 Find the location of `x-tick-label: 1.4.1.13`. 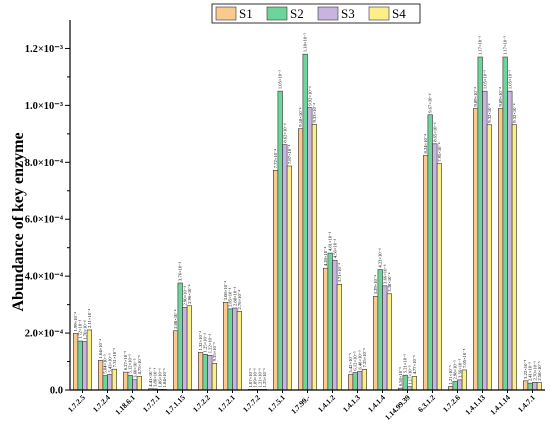

x-tick-label: 1.4.1.13 is located at coordinates (475, 405).